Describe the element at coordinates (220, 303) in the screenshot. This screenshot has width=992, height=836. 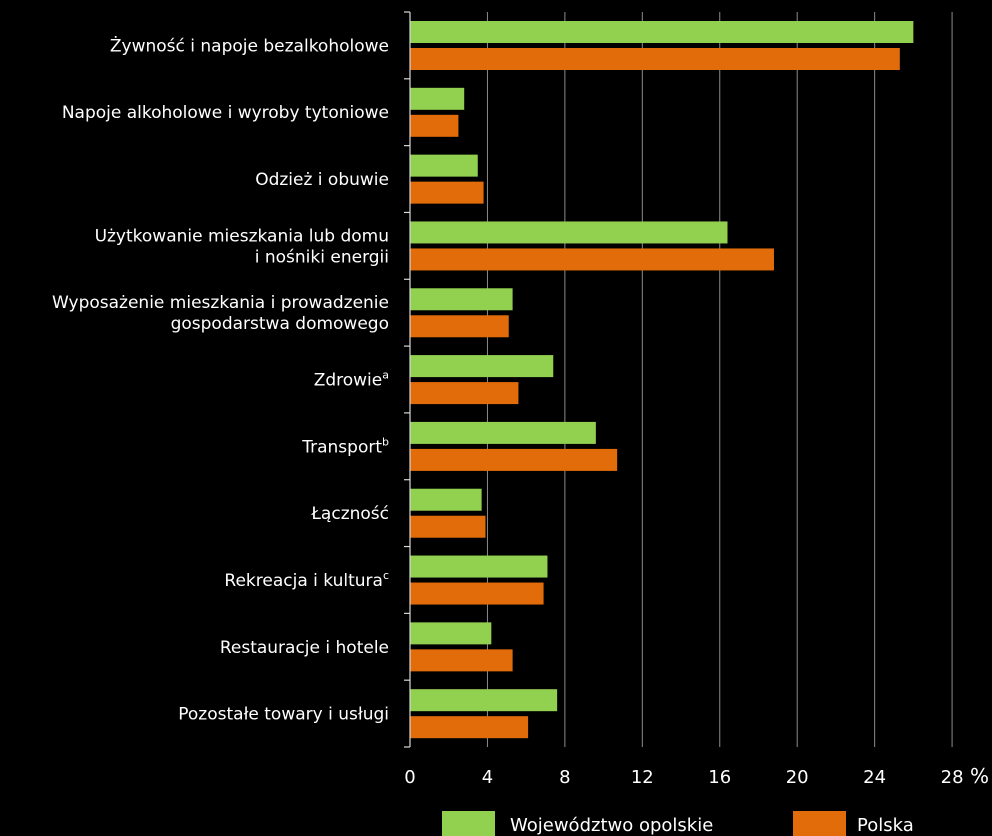
I see `category-label-line: Wyposażenie mieszkania i prowadzenie` at that location.